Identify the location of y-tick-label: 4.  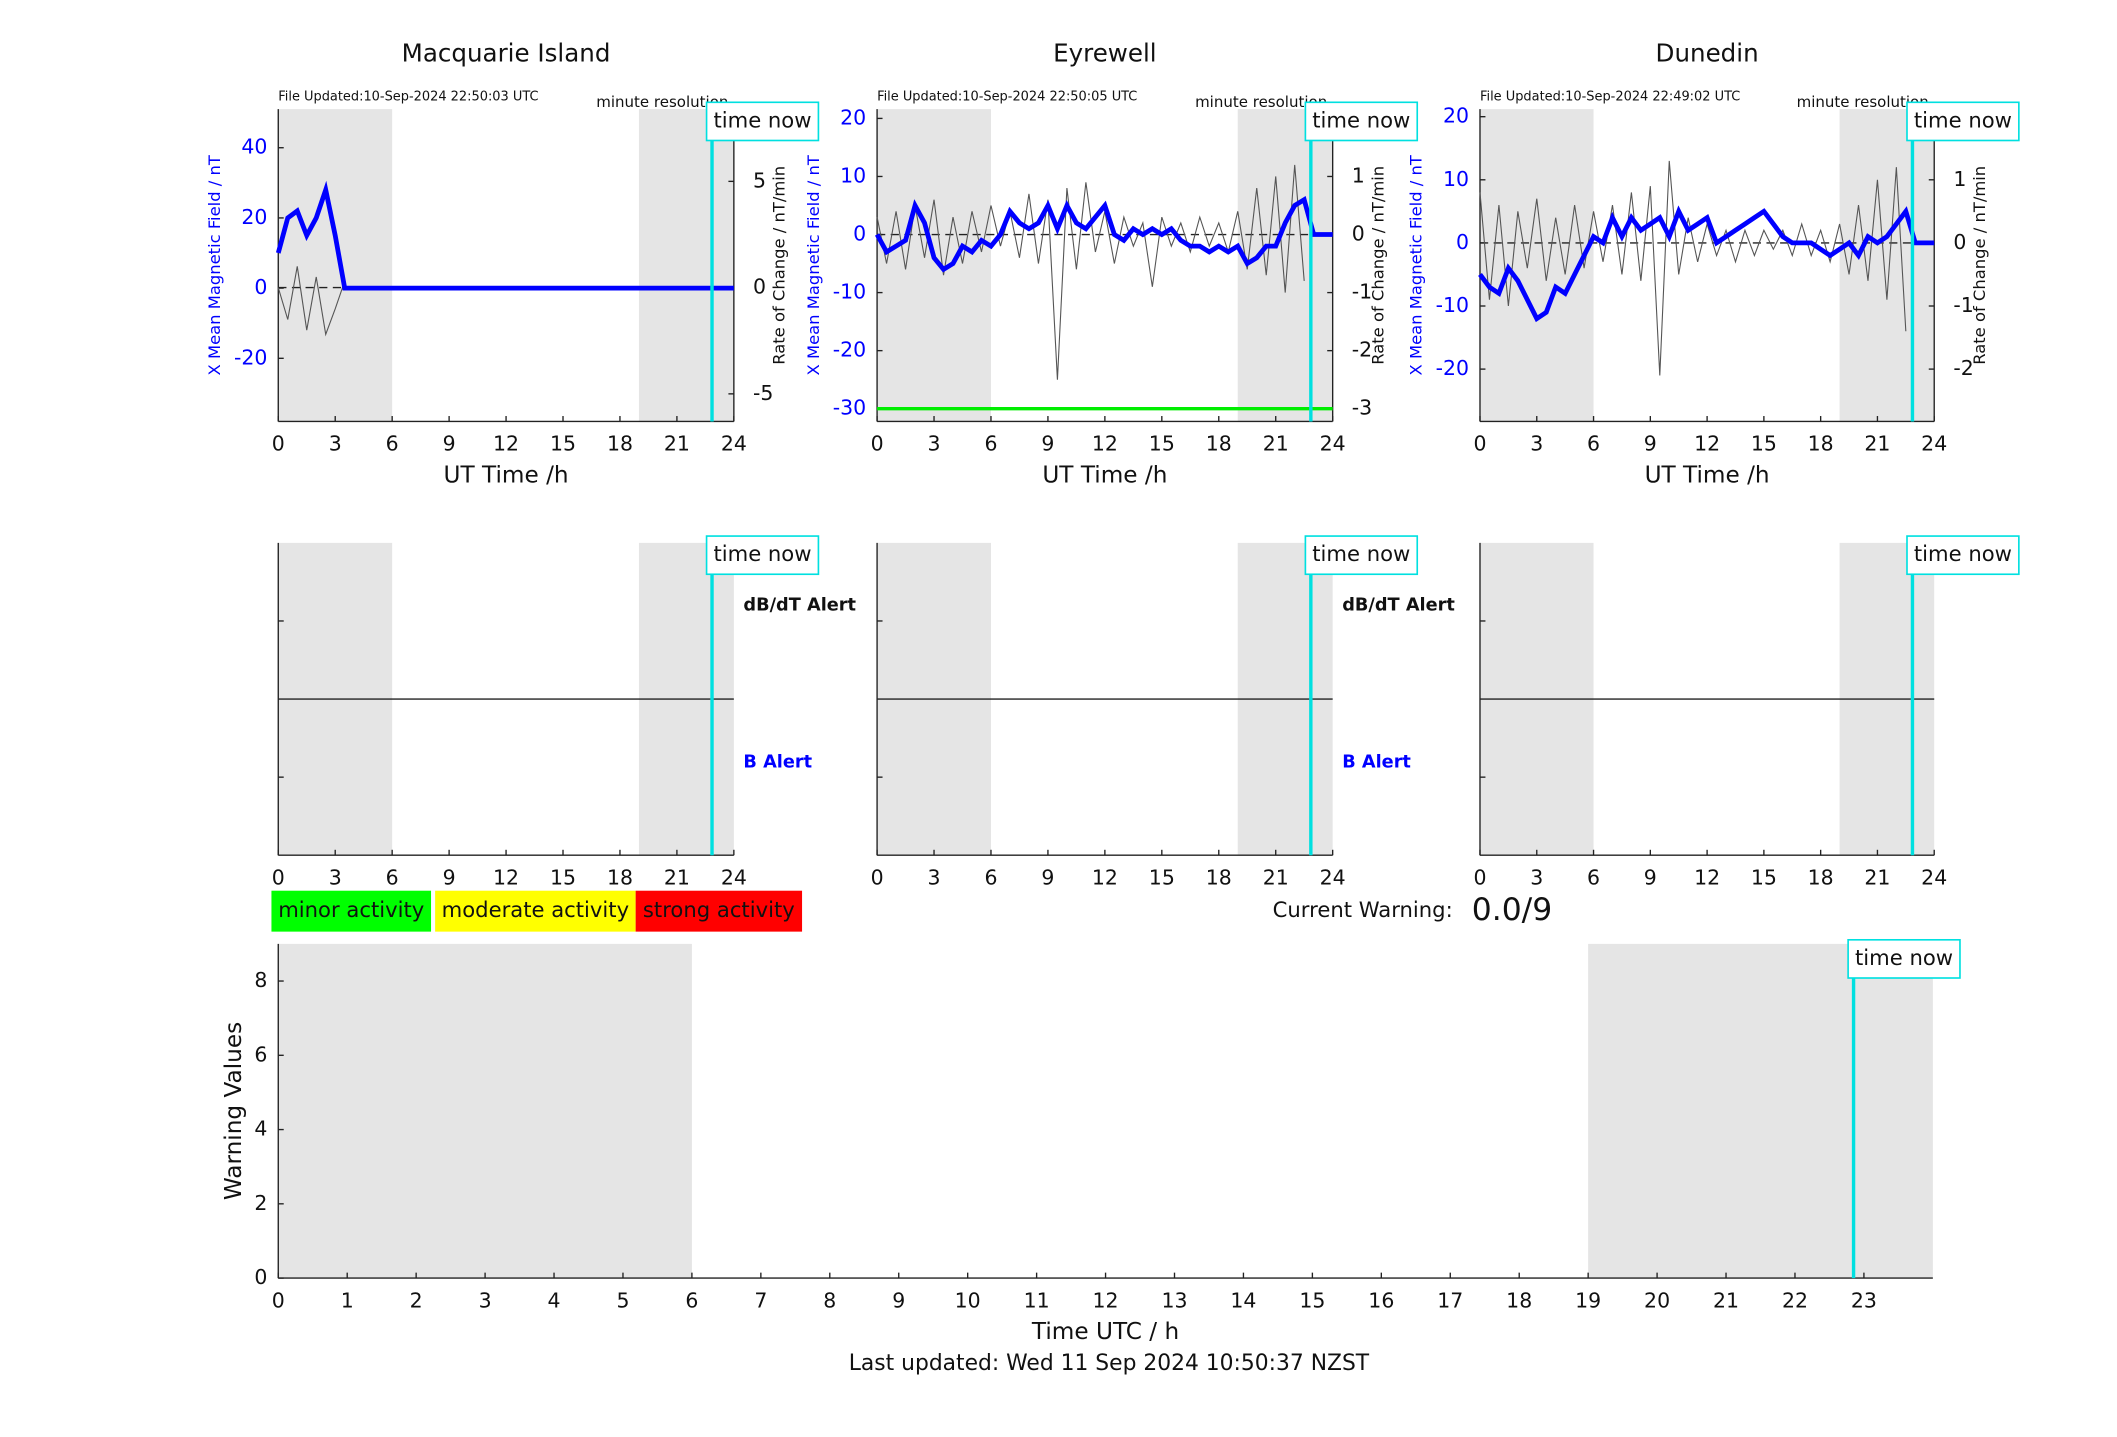
(260, 1129).